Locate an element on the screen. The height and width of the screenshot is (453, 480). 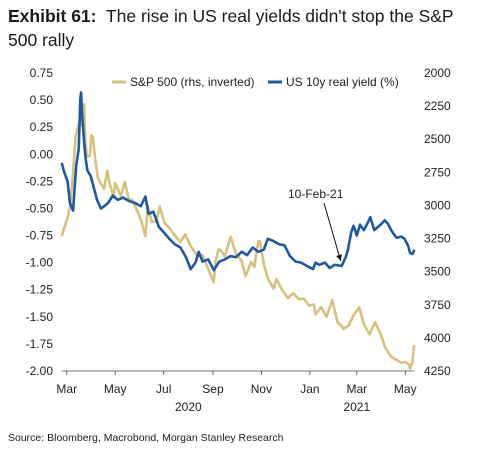
x-axis-year-label: 2021 is located at coordinates (356, 407).